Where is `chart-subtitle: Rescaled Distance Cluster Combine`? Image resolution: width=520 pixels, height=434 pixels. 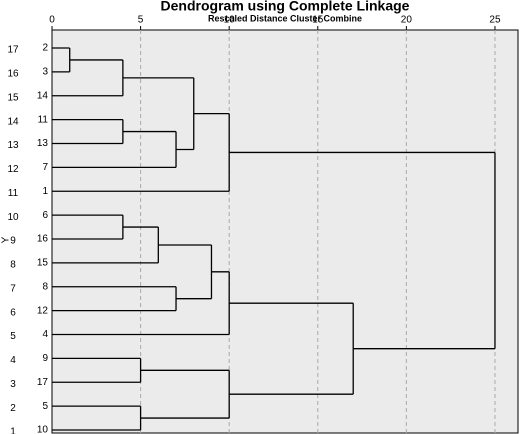
chart-subtitle: Rescaled Distance Cluster Combine is located at coordinates (285, 18).